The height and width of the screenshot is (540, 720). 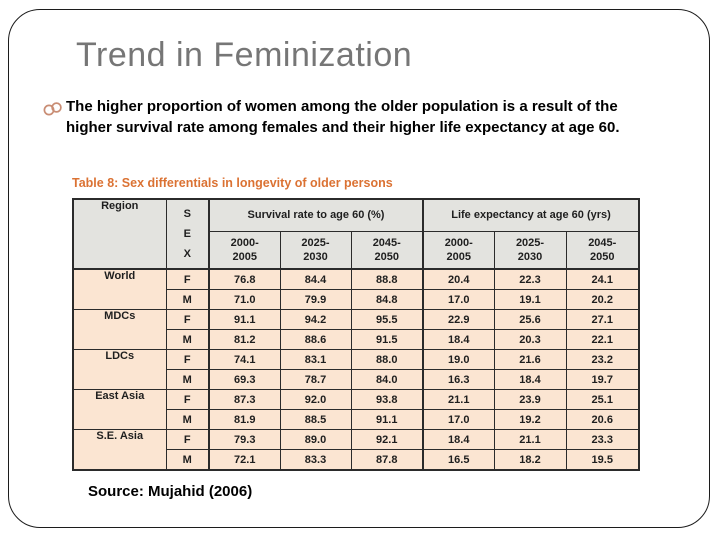 What do you see at coordinates (387, 439) in the screenshot?
I see `value-cell: 92.1` at bounding box center [387, 439].